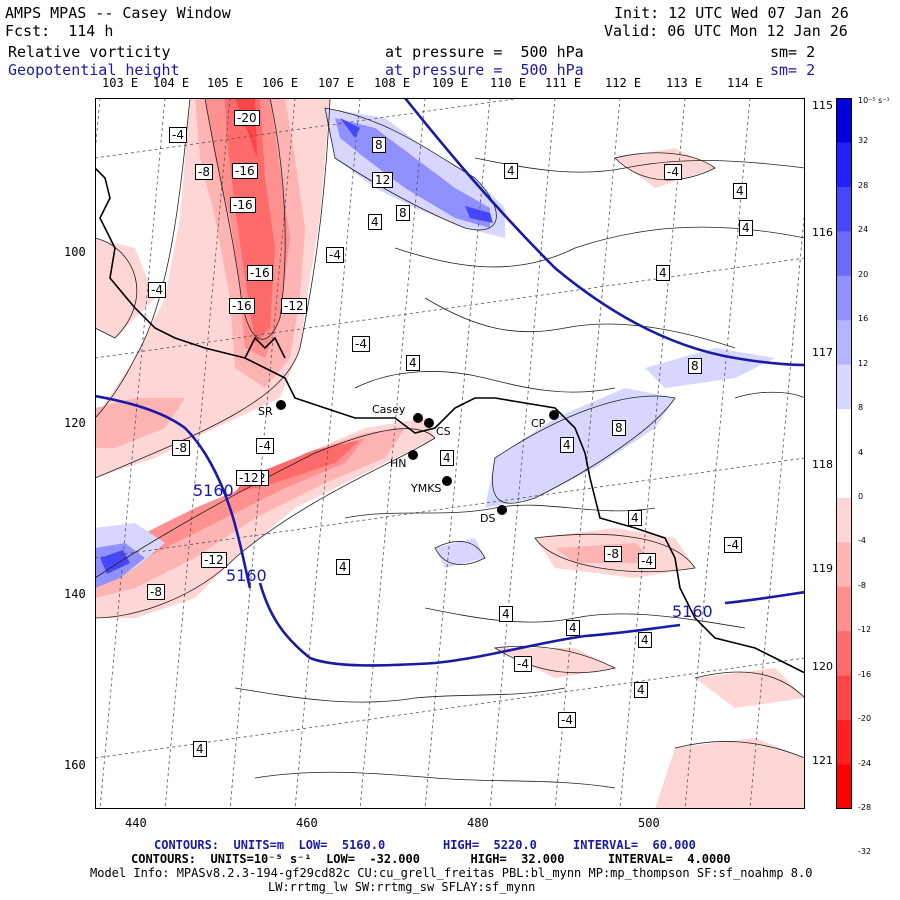 The image size is (900, 900). I want to click on x-tick-label: 500, so click(649, 823).